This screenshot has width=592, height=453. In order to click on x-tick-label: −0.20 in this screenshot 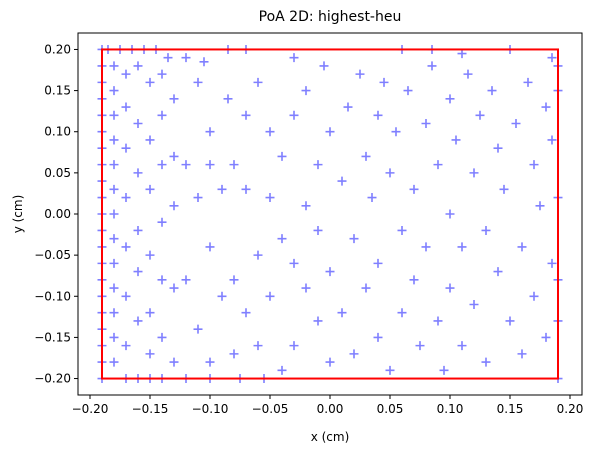, I will do `click(90, 409)`.